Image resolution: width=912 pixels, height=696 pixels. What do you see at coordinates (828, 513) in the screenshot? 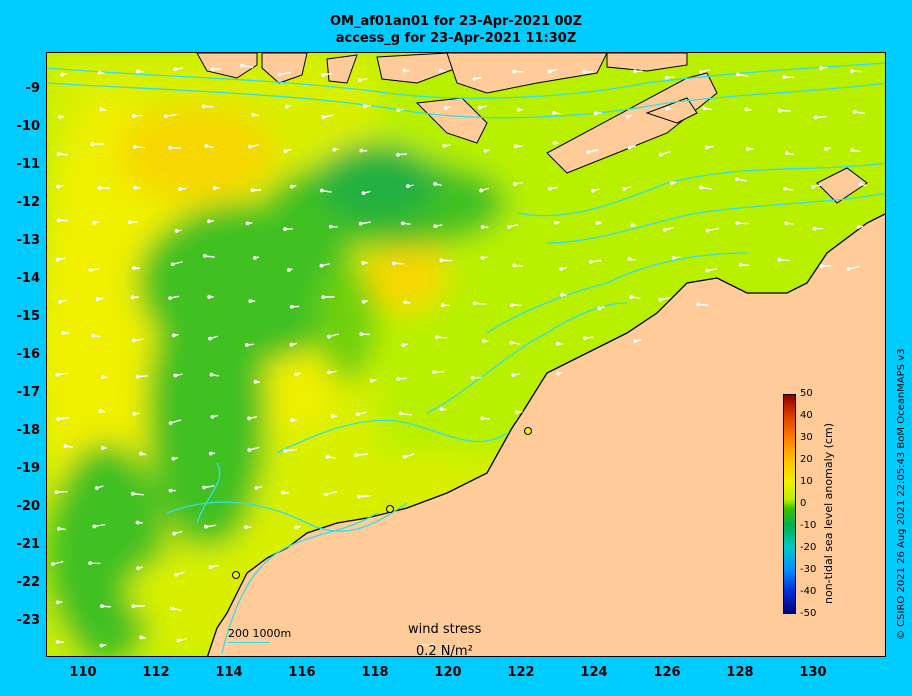
I see `colorbar-label: non-tidal sea level anomaly (cm)` at bounding box center [828, 513].